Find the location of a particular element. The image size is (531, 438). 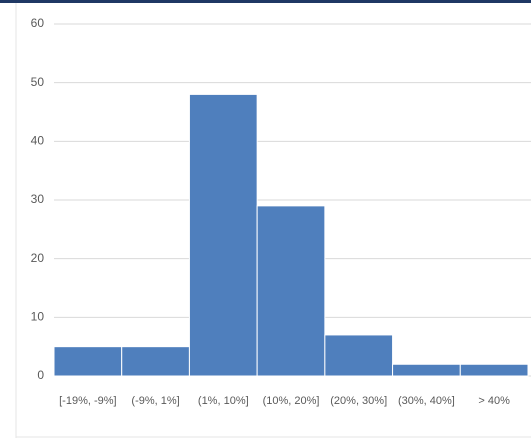

x-tick-label: (20%, 30%] is located at coordinates (358, 401).